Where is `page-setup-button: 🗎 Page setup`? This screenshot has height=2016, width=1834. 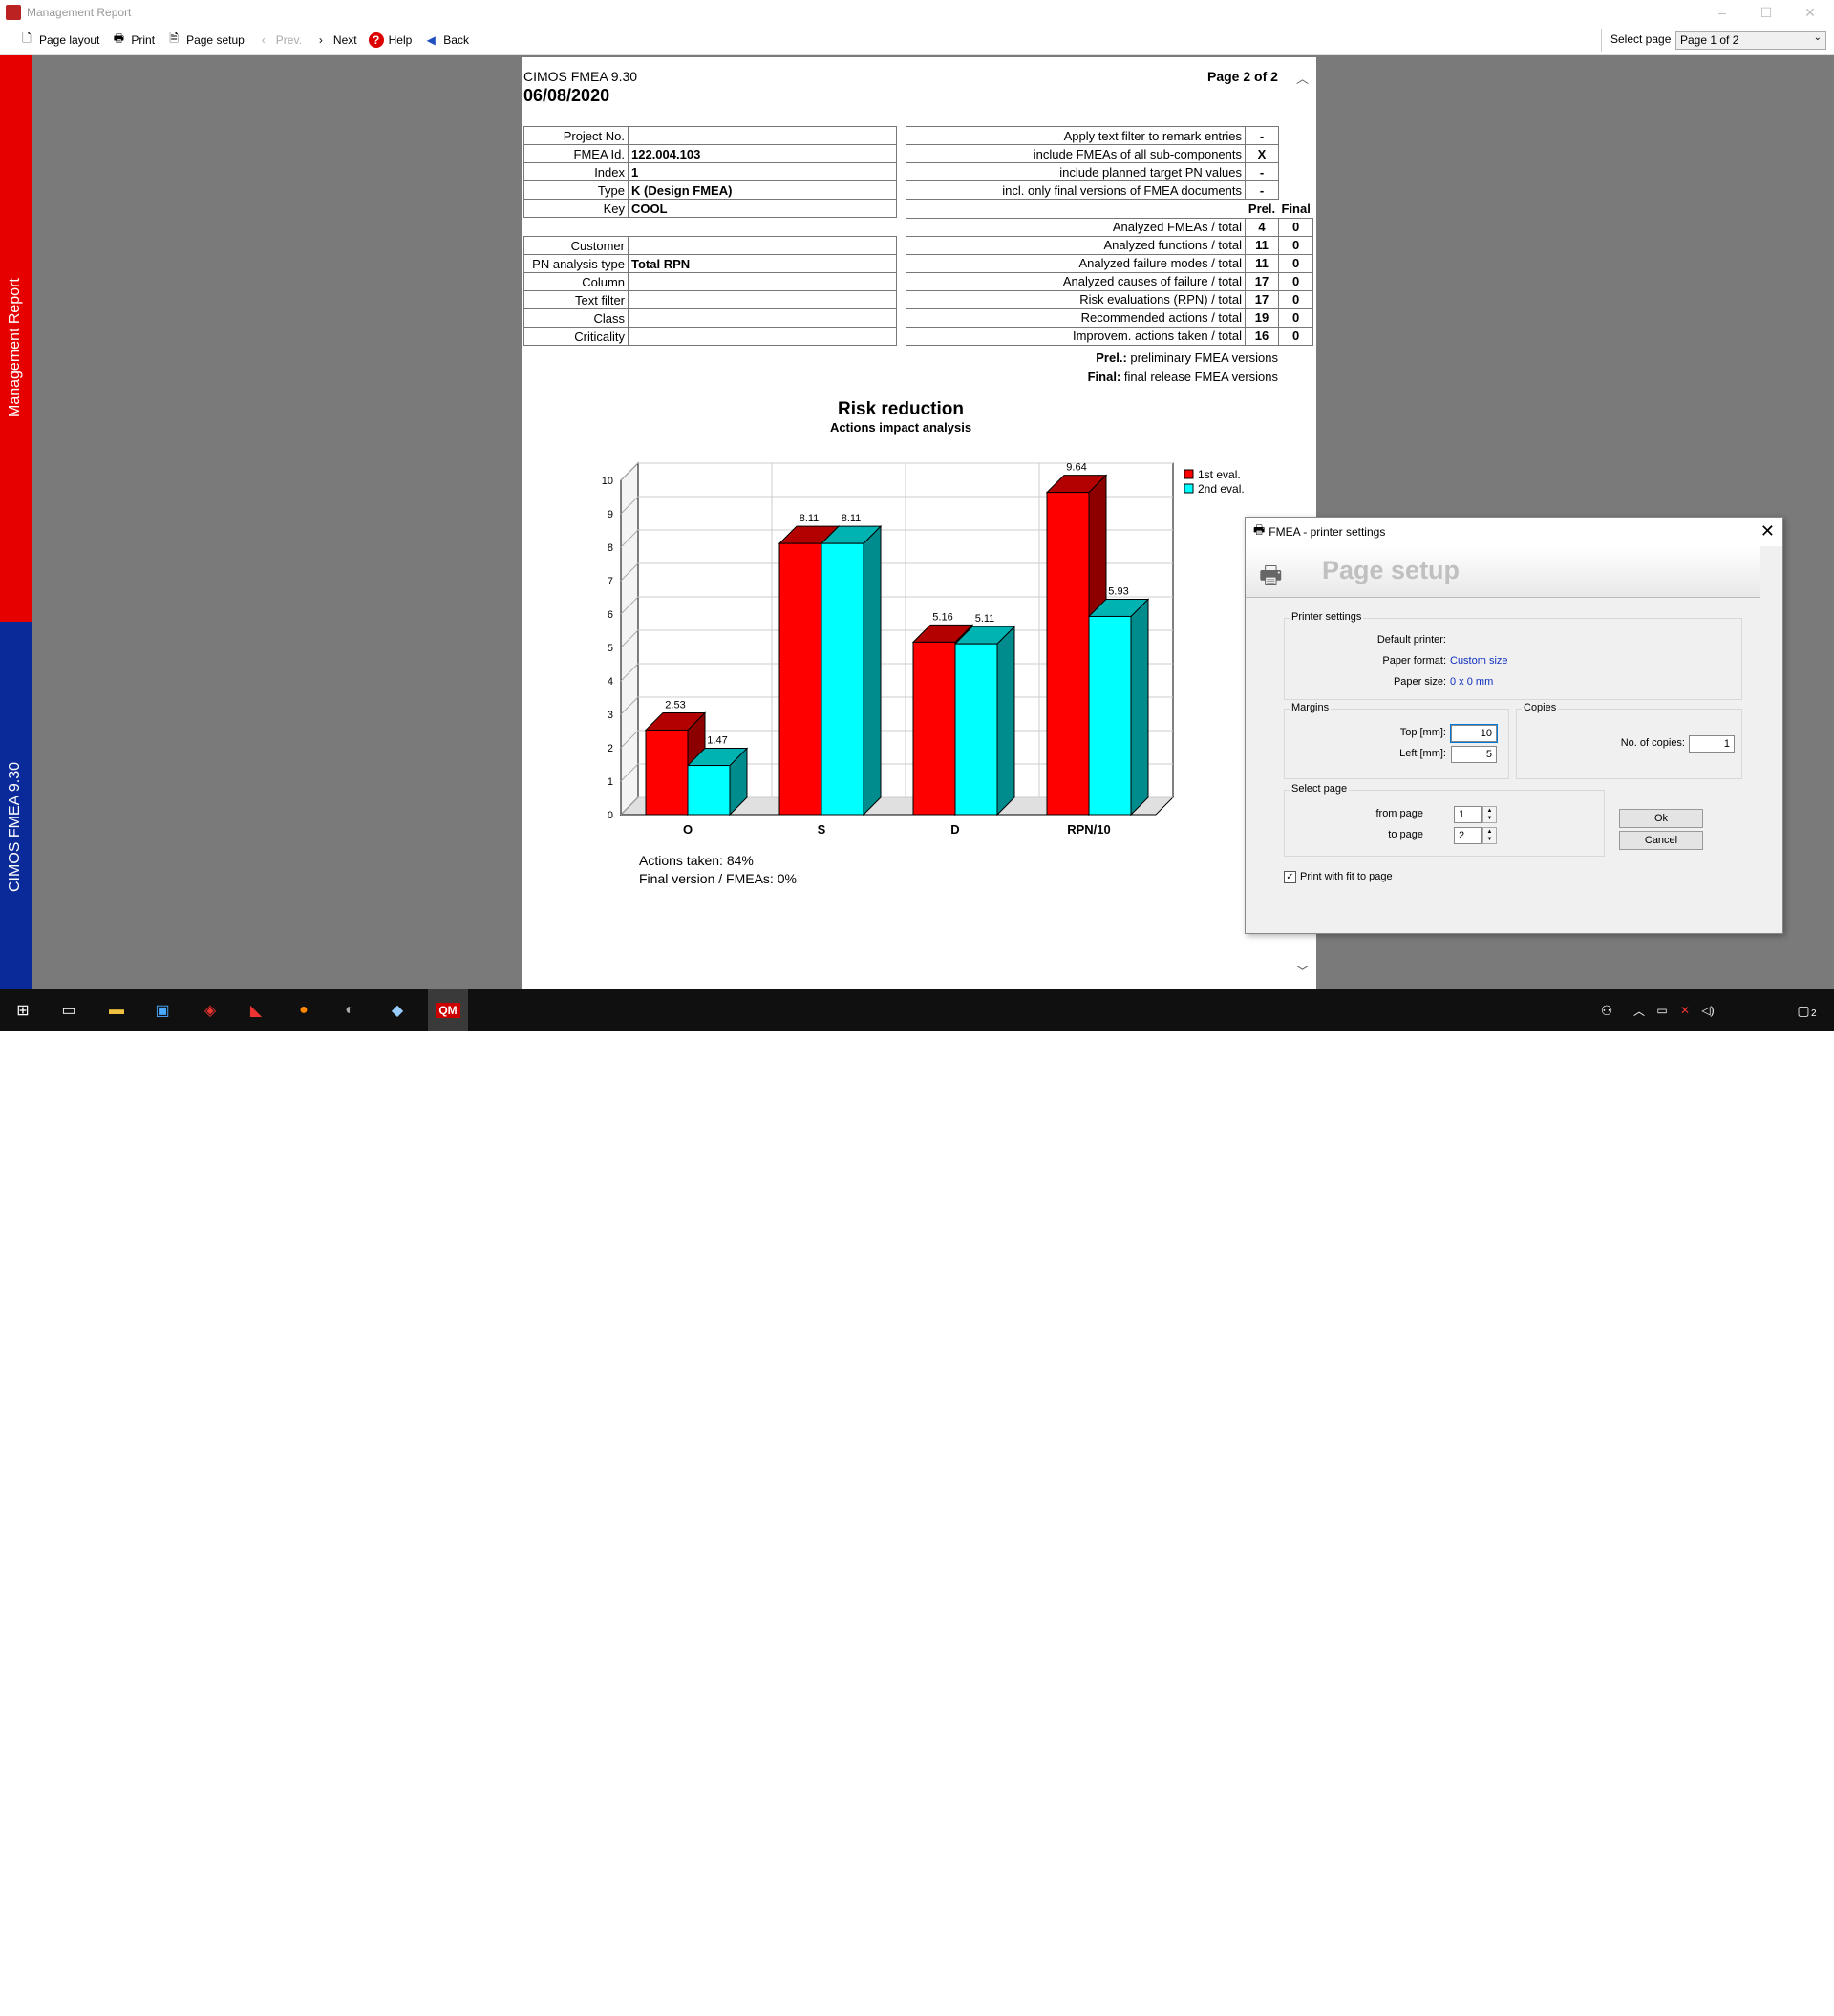
page-setup-button: 🗎 Page setup is located at coordinates (205, 40).